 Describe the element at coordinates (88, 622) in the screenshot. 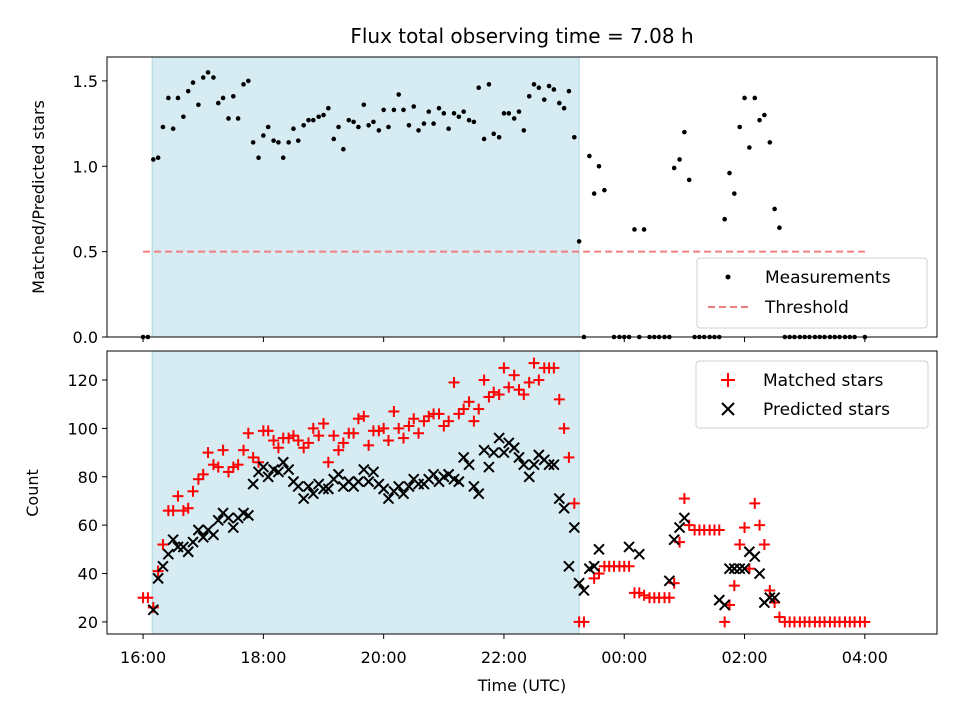

I see `count-y-tick-label: 20` at that location.